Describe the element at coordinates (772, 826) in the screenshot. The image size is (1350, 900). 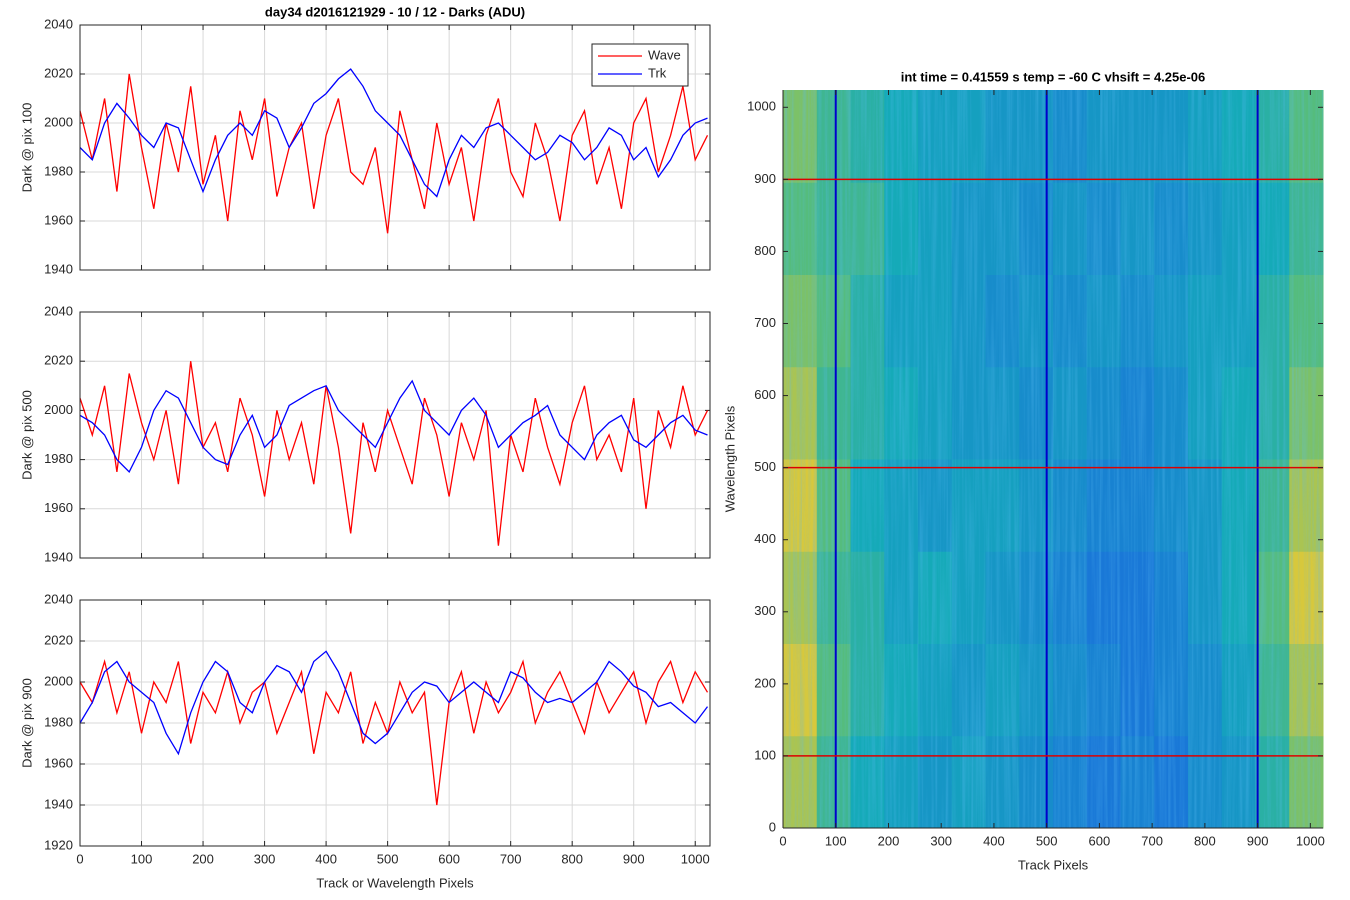
I see `y-tick-label: 0` at that location.